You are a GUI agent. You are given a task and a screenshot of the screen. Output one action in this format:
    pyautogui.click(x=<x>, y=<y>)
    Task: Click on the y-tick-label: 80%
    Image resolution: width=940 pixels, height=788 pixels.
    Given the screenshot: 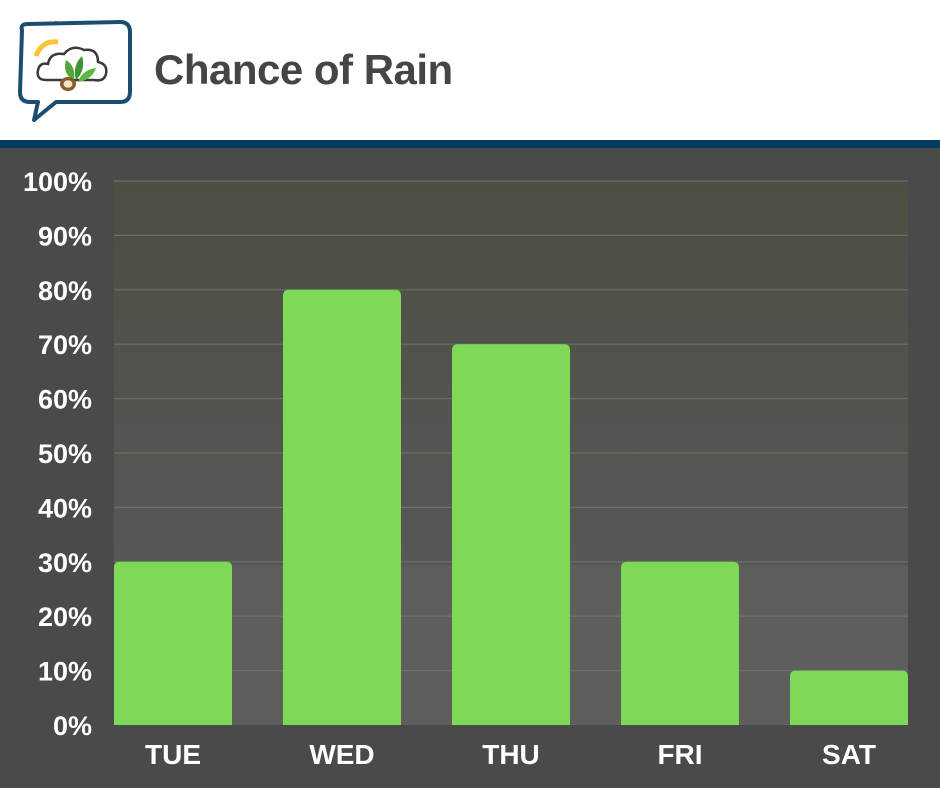 What is the action you would take?
    pyautogui.click(x=65, y=291)
    